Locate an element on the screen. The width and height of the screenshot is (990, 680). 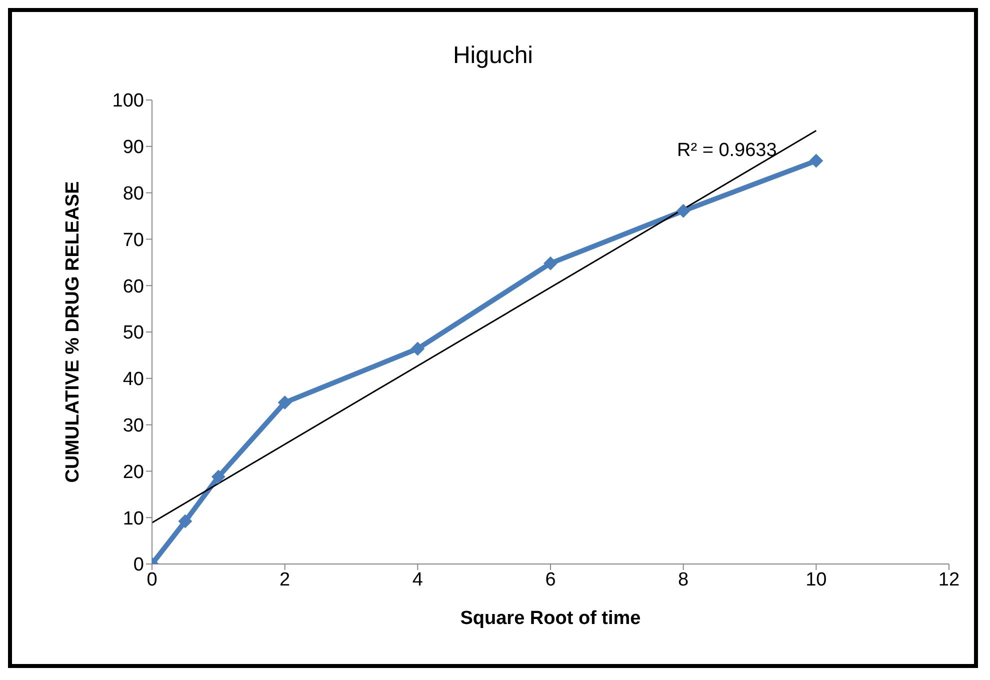
y-tick-label: 100 is located at coordinates (128, 101).